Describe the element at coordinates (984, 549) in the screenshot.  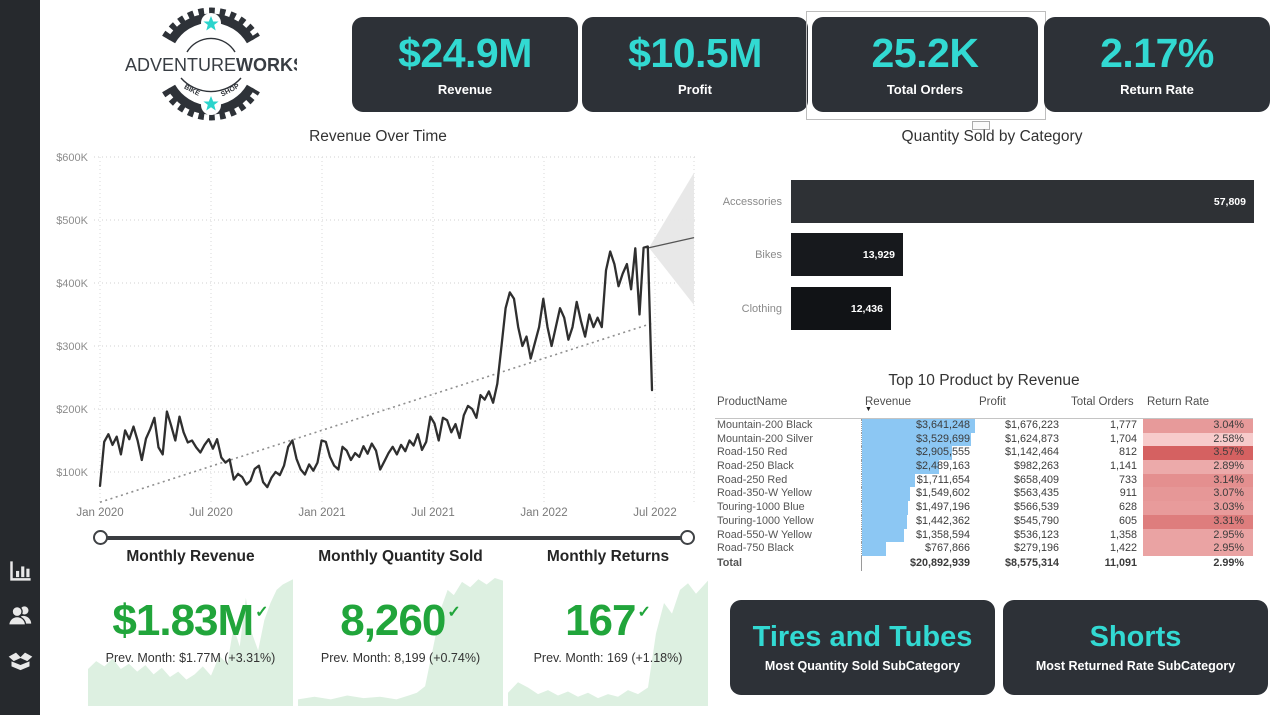
I see `table-row: Road-750 Black $767,866 $279,196 1,422 2.95%` at that location.